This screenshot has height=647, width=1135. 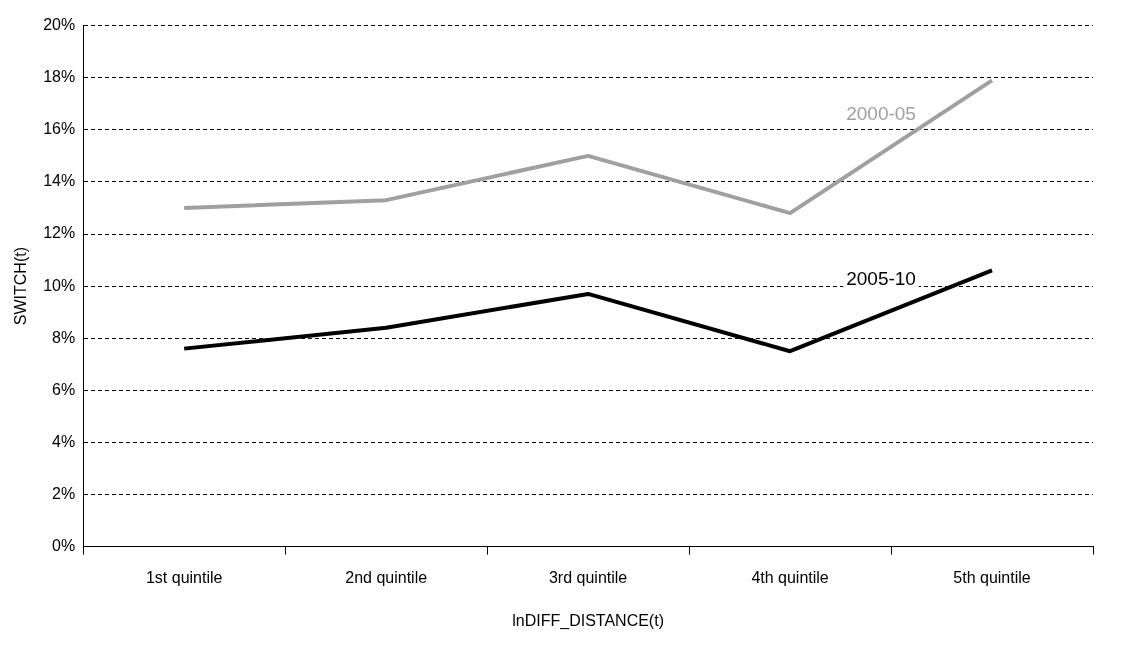 What do you see at coordinates (881, 278) in the screenshot?
I see `series-label: 2005-10` at bounding box center [881, 278].